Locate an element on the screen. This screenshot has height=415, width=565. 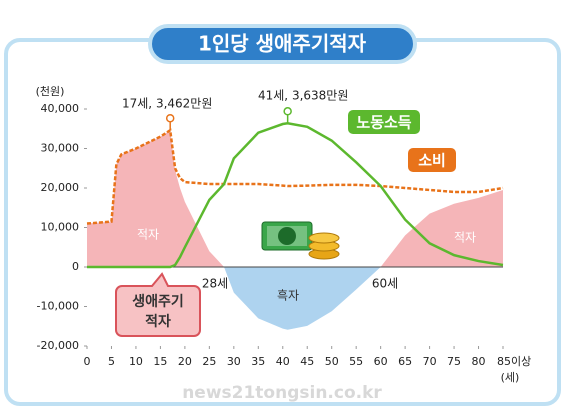
y-tick-label: 0 is located at coordinates (75, 266).